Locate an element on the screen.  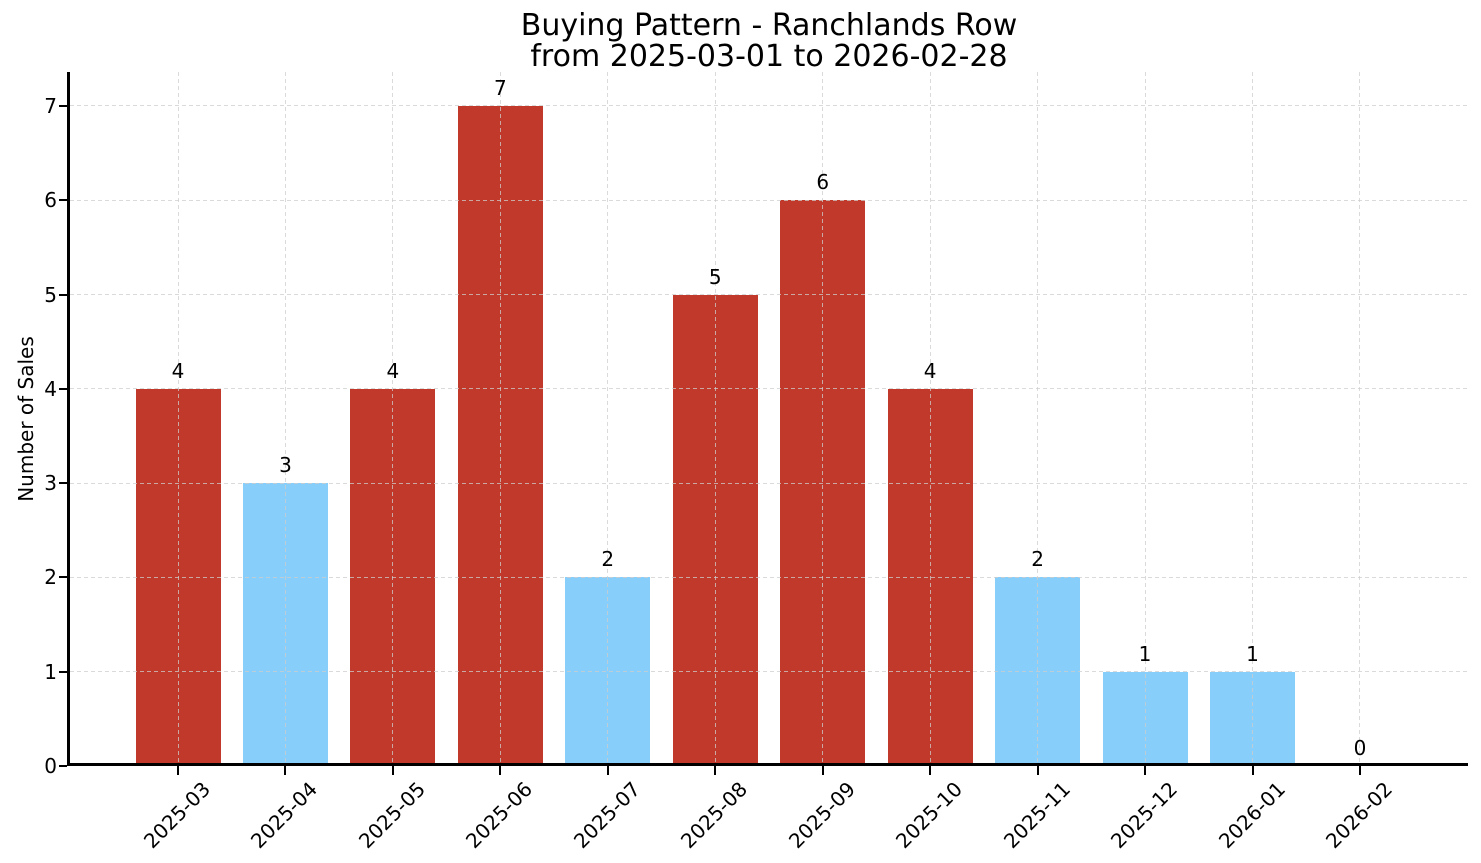
x-tick-label-2025-04: 2025-04 is located at coordinates (284, 815).